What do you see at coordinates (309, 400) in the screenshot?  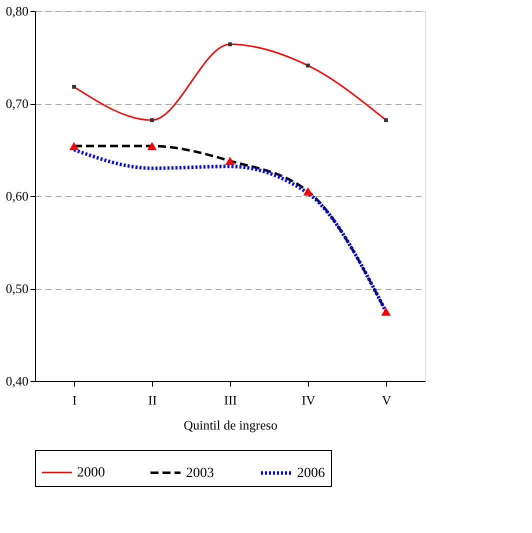 I see `x-tick-label: IV` at bounding box center [309, 400].